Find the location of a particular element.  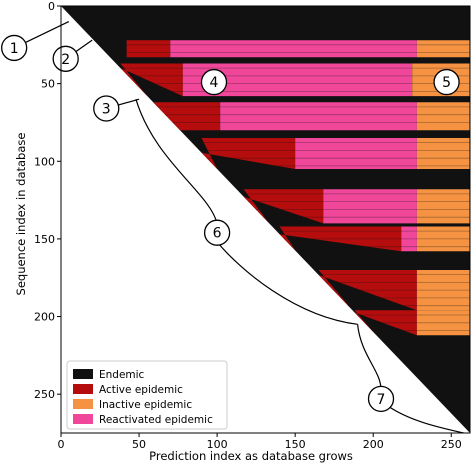

band-6-segment-active is located at coordinates (367, 290).